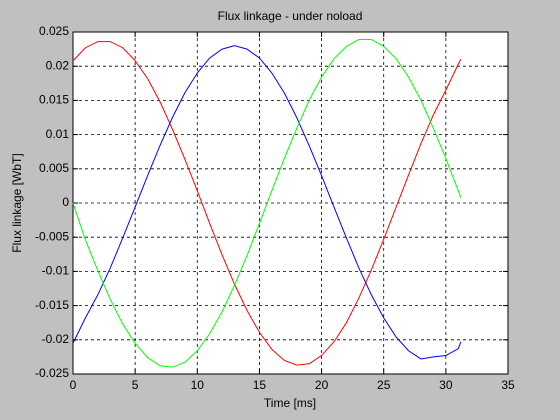  I want to click on y-tick-label: -0.01, so click(56, 271).